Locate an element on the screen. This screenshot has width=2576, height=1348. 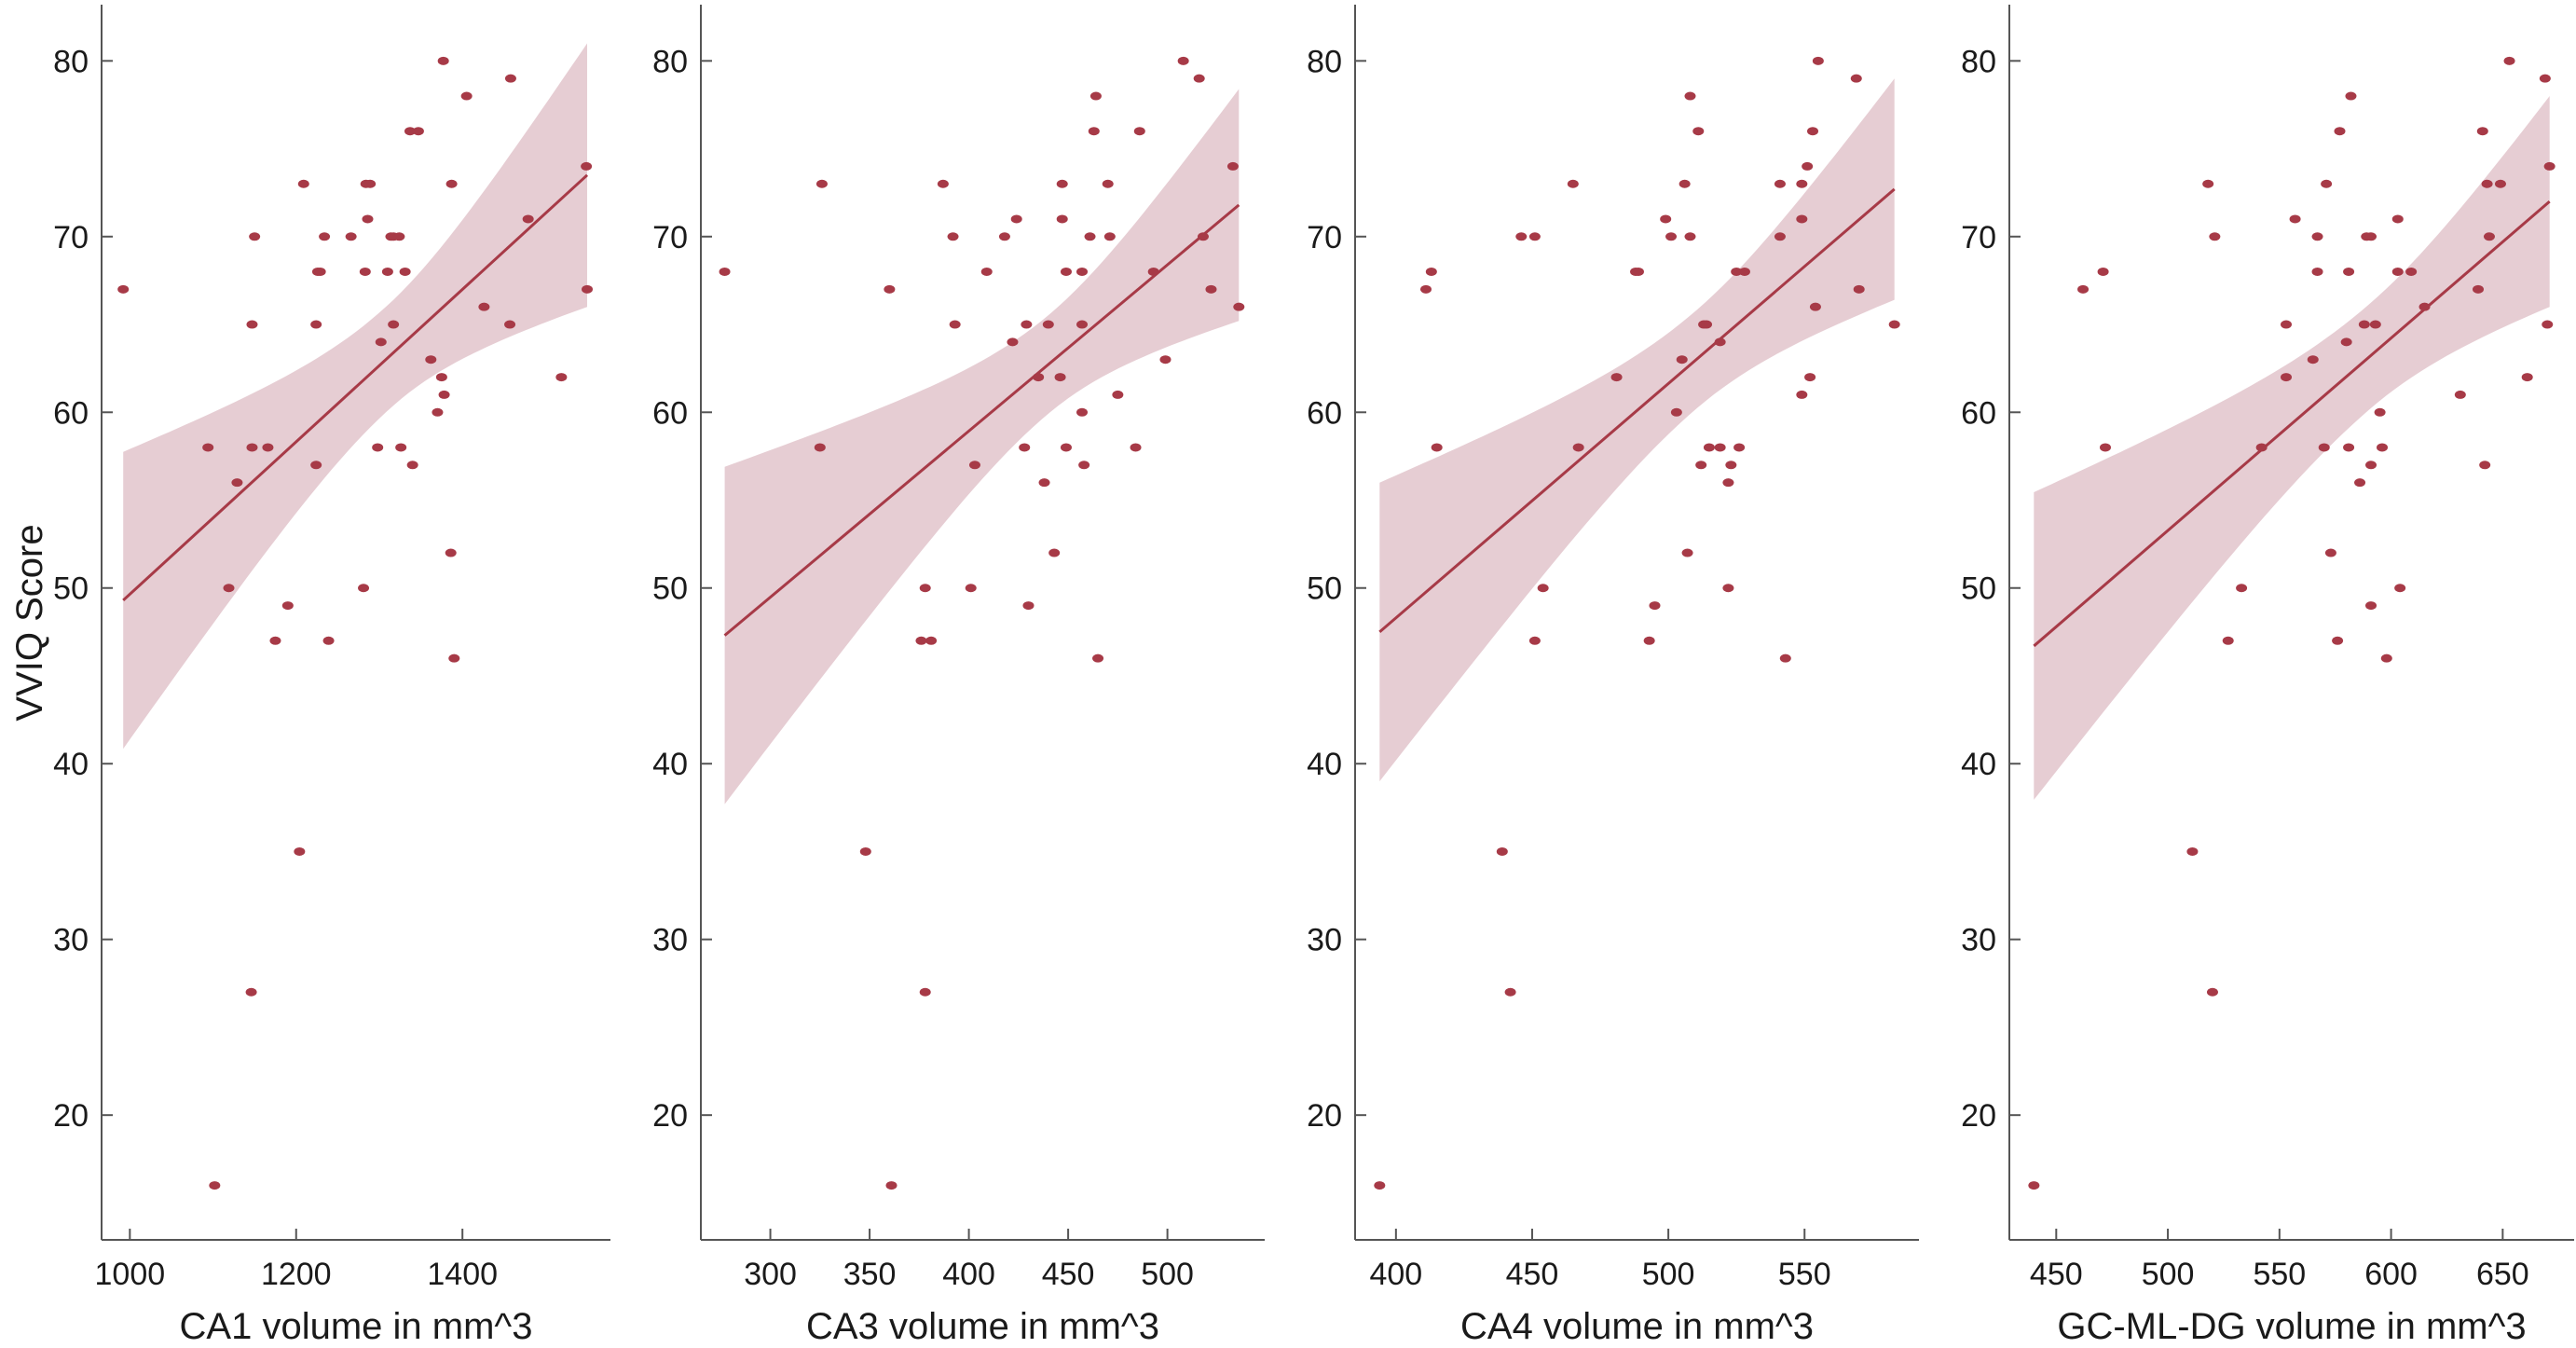
y-tick-label: 60 is located at coordinates (1979, 413).